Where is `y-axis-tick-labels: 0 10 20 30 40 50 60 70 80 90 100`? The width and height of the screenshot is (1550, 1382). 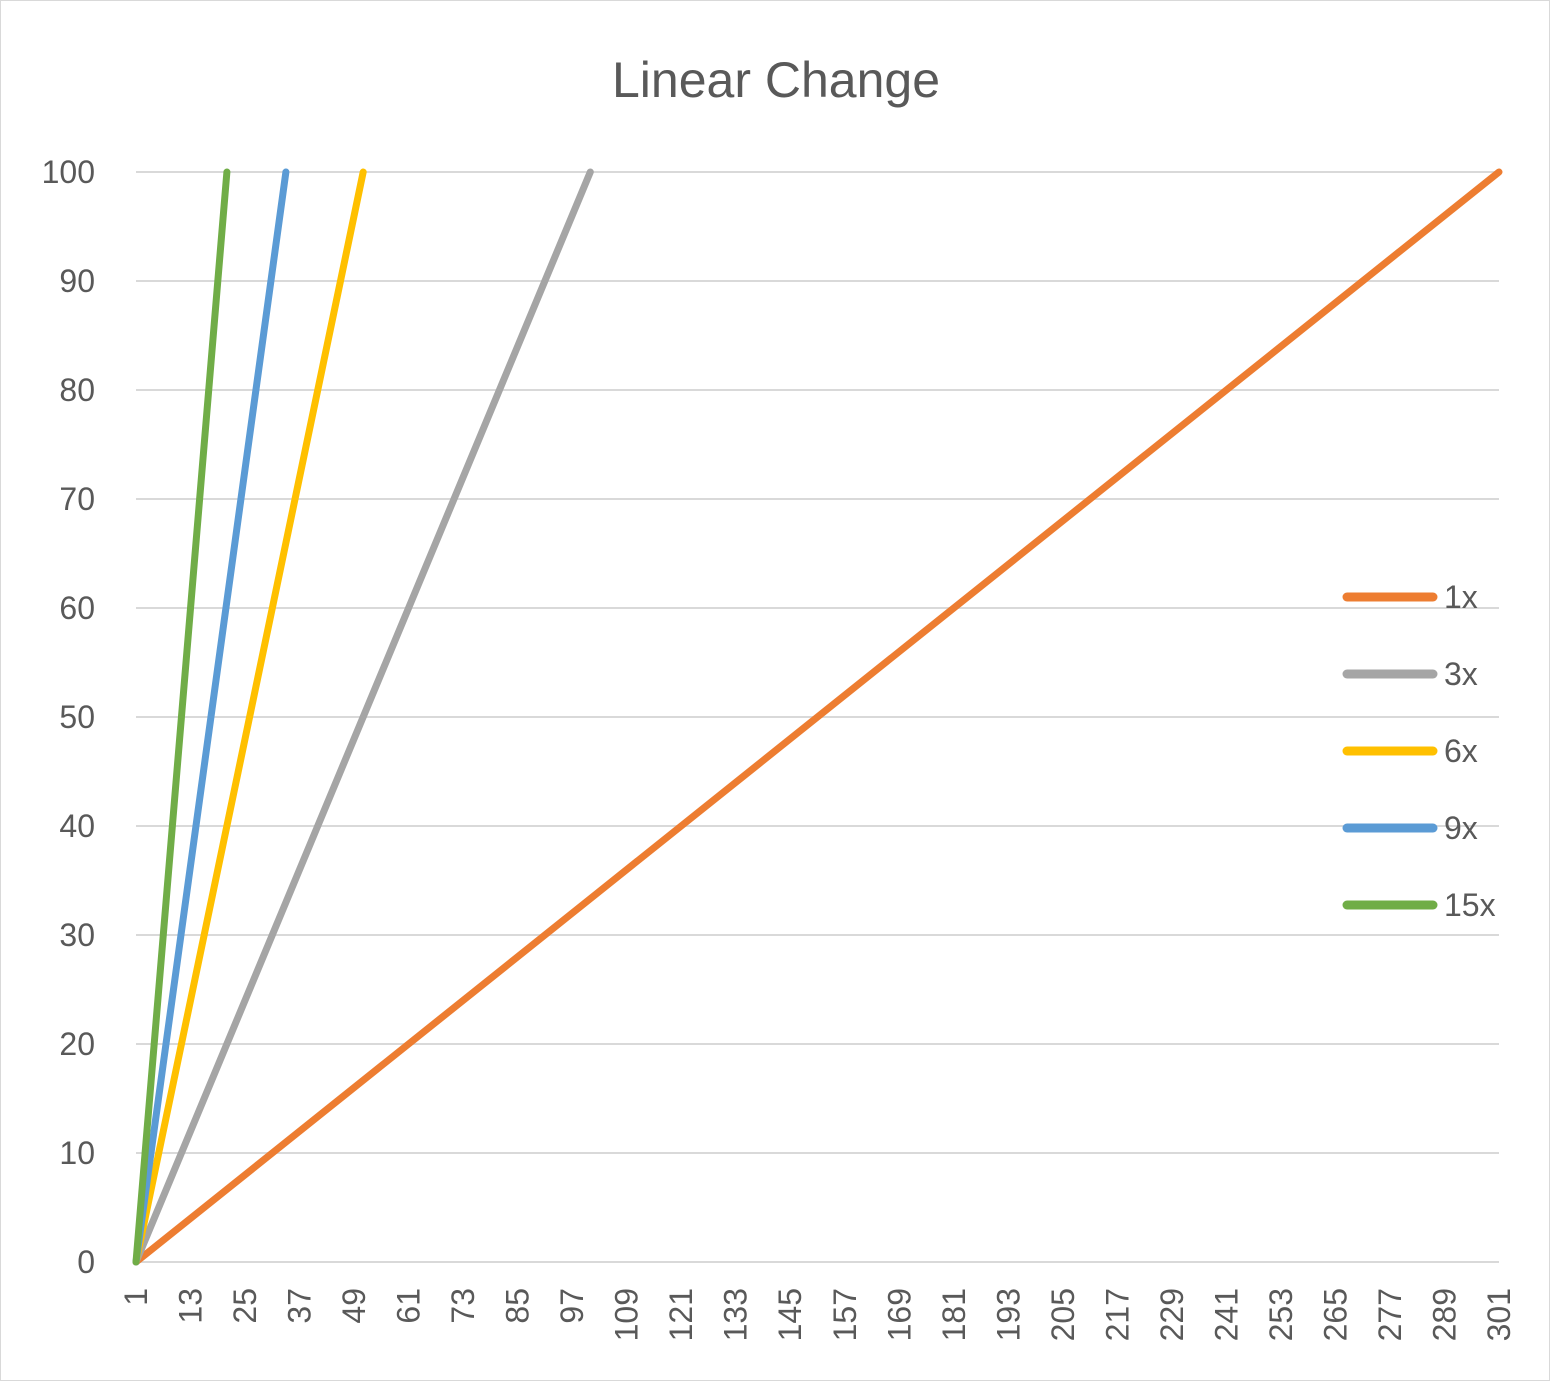
y-axis-tick-labels: 0 10 20 30 40 50 60 70 80 90 100 is located at coordinates (68, 717).